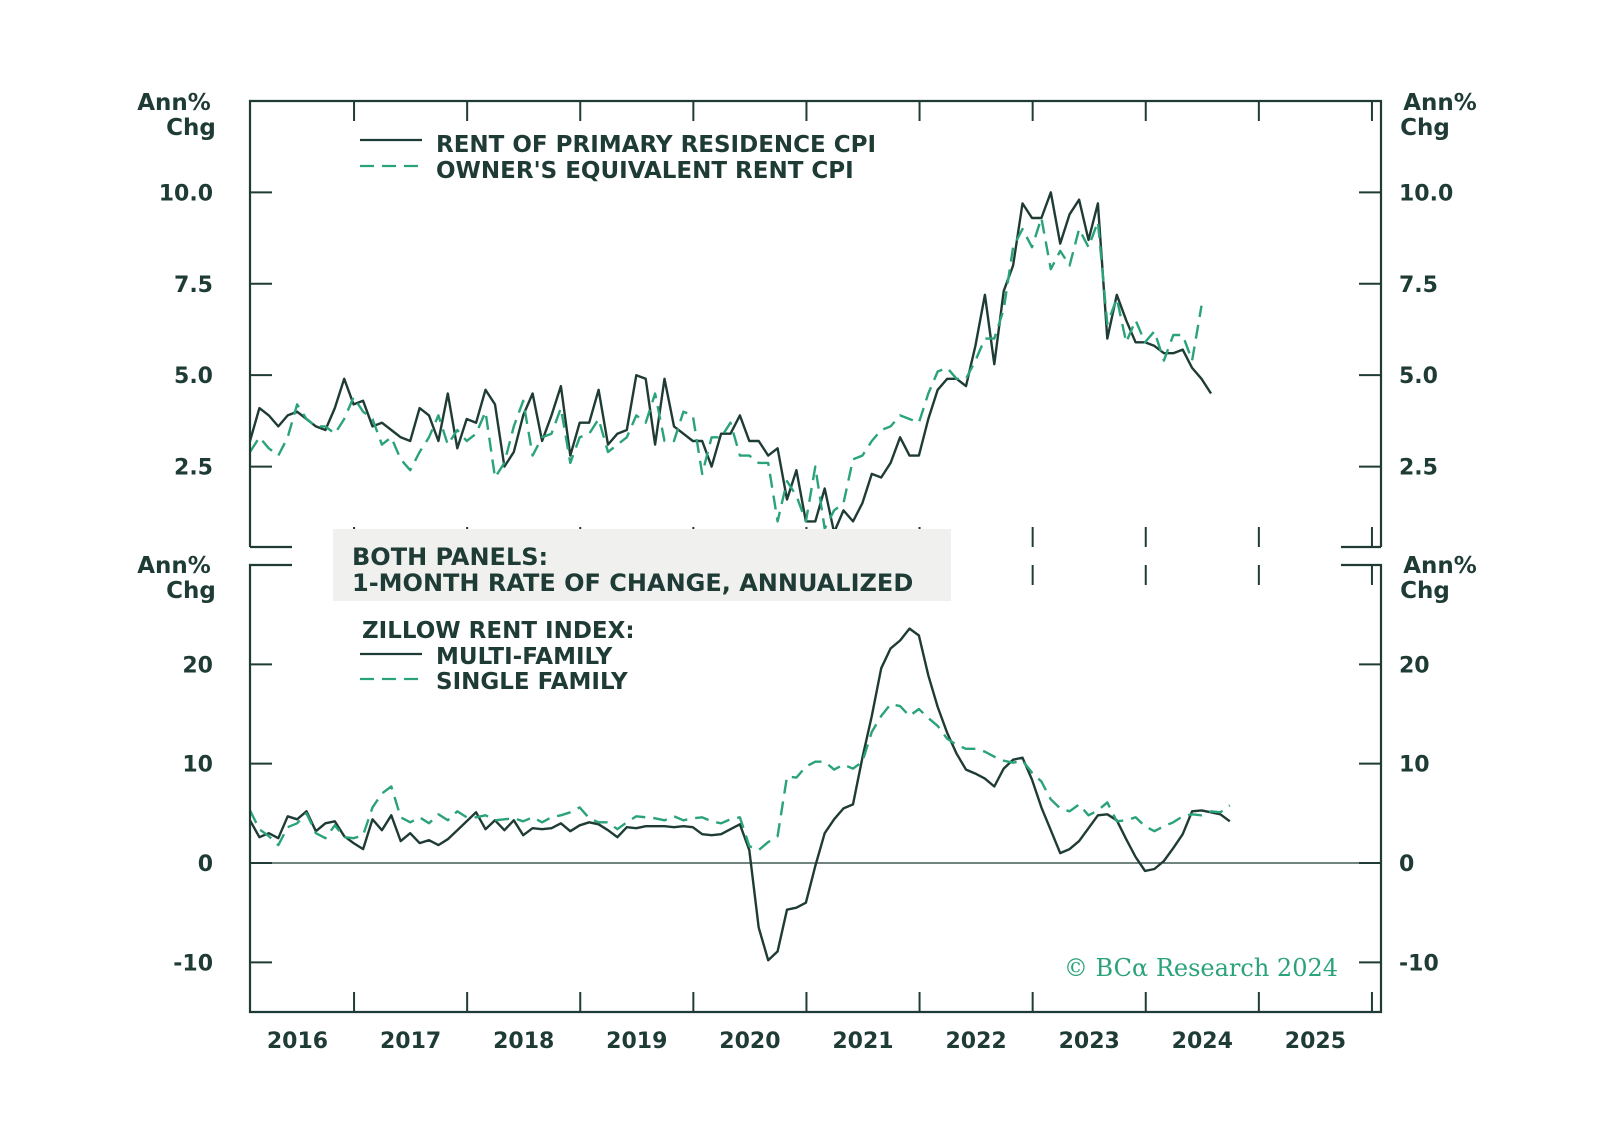  What do you see at coordinates (197, 765) in the screenshot?
I see `y-tick-label-left: 10` at bounding box center [197, 765].